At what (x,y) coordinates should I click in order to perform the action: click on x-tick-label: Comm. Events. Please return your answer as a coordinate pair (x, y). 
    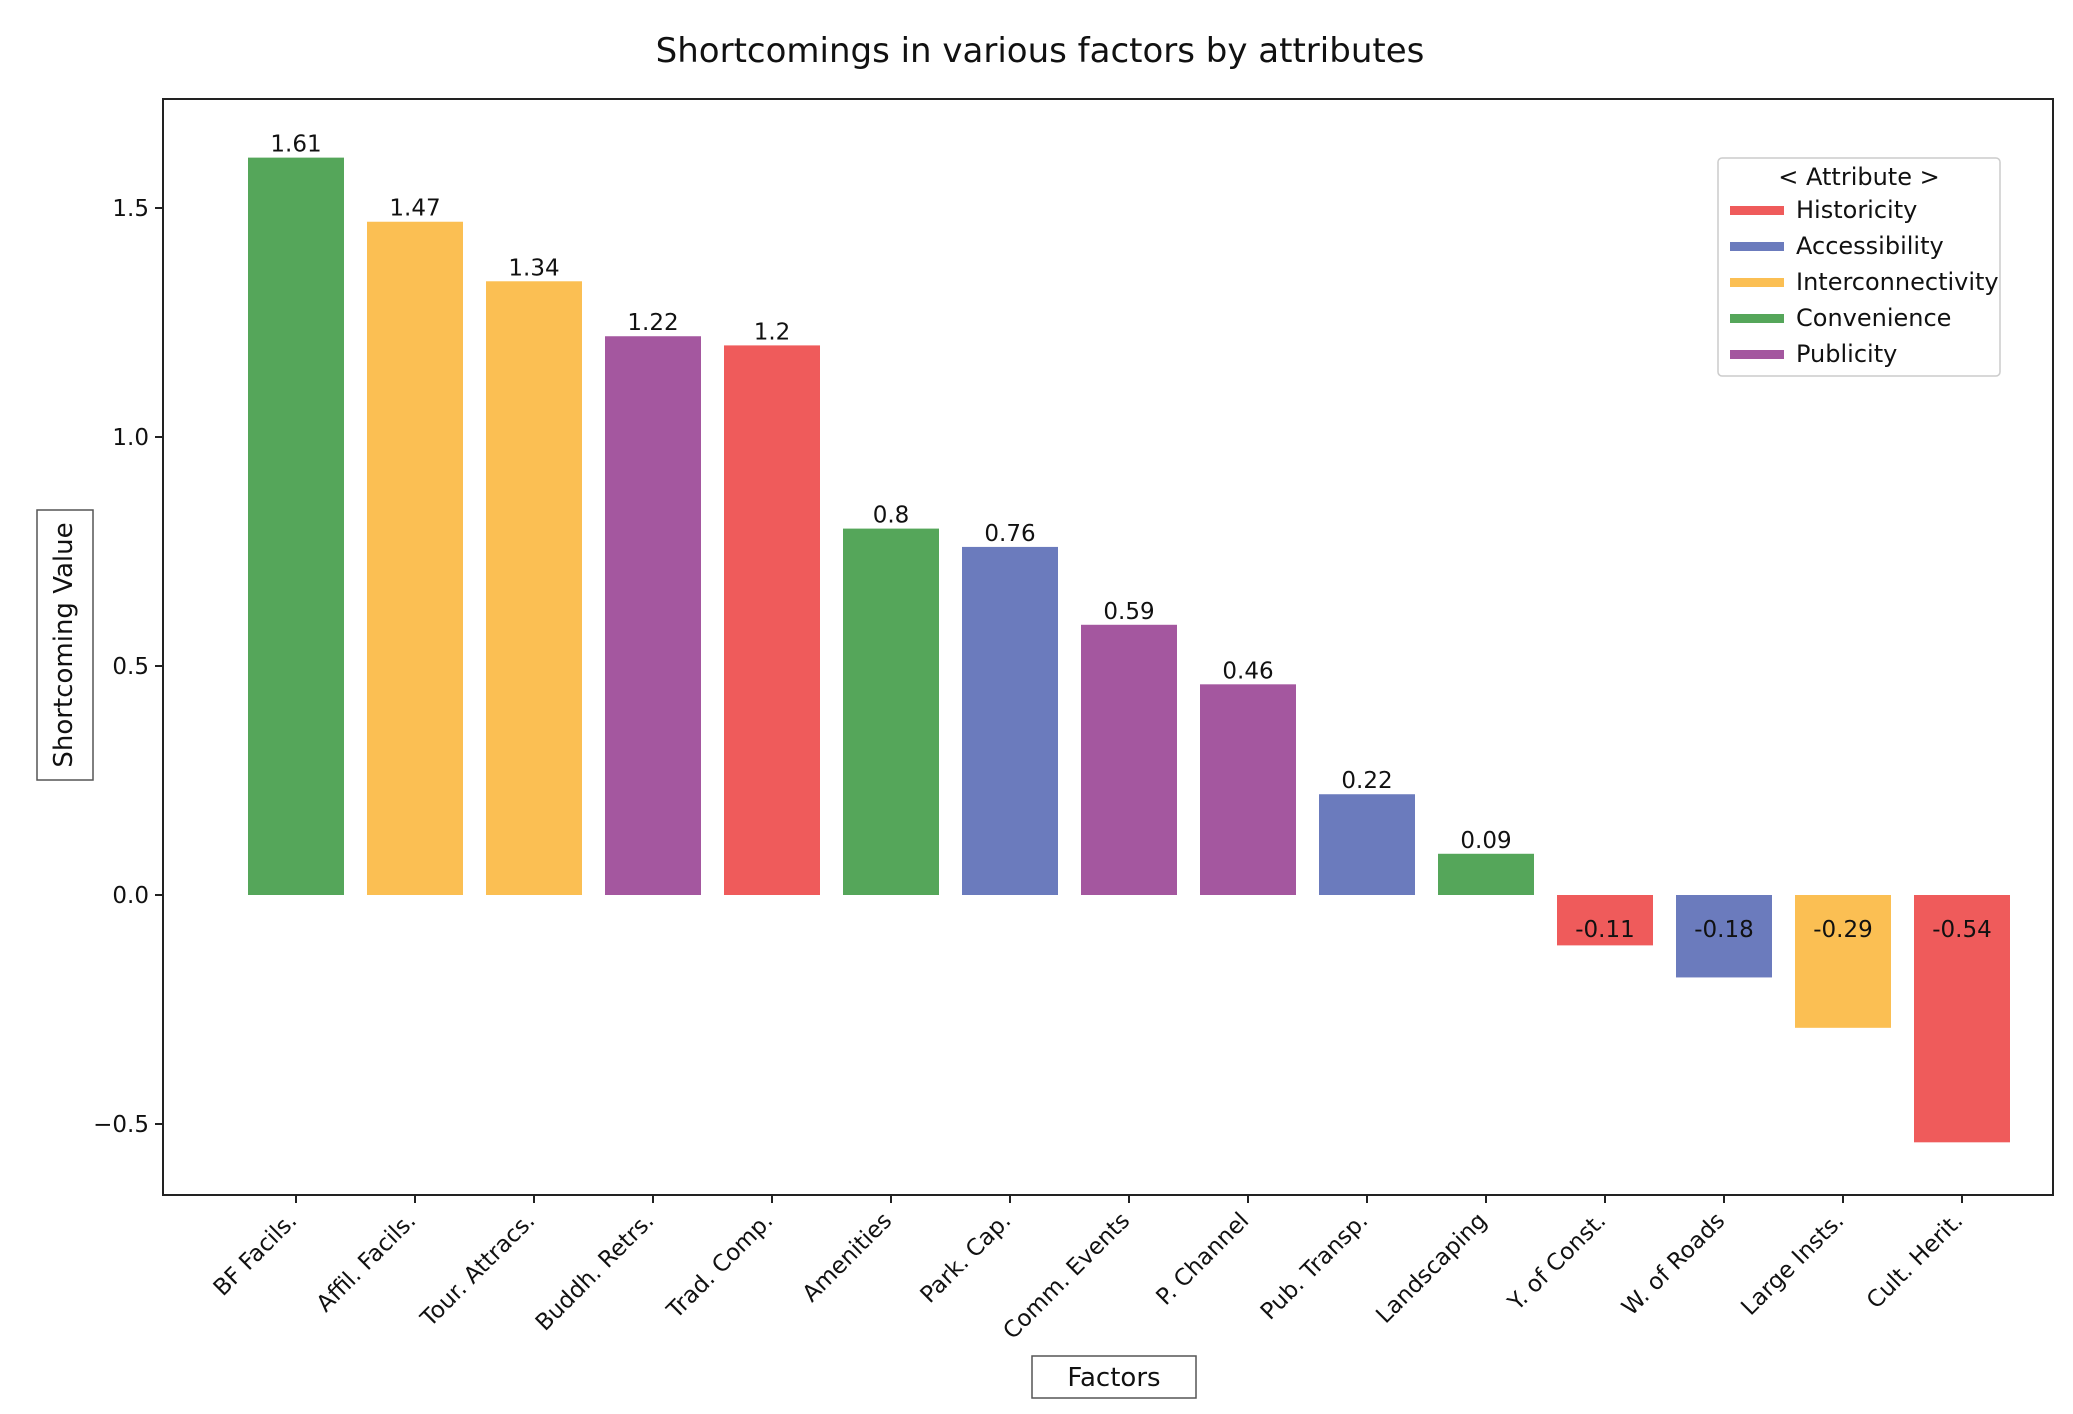
    Looking at the image, I should click on (1066, 1276).